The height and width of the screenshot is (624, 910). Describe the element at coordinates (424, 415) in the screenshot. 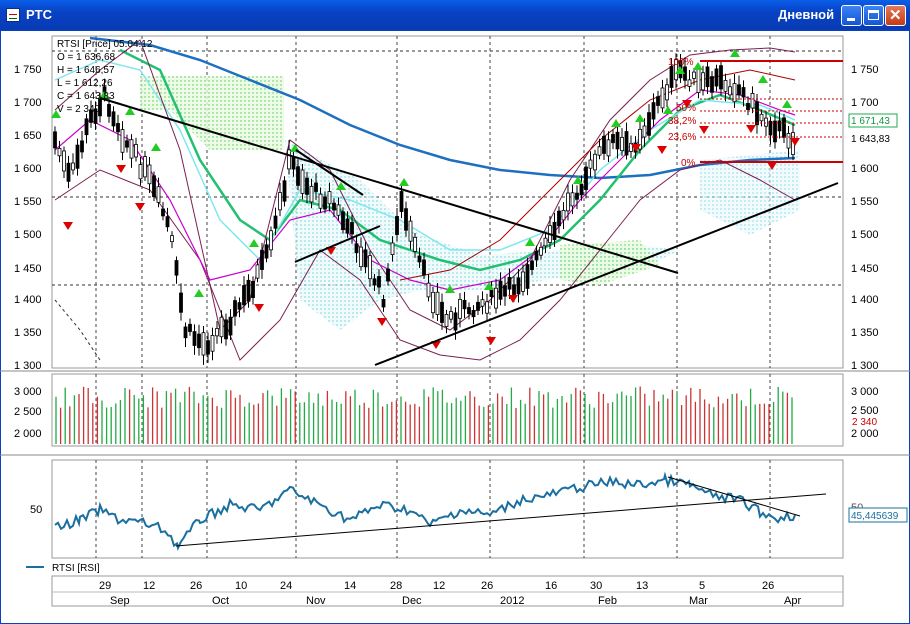

I see `volume-bars` at that location.